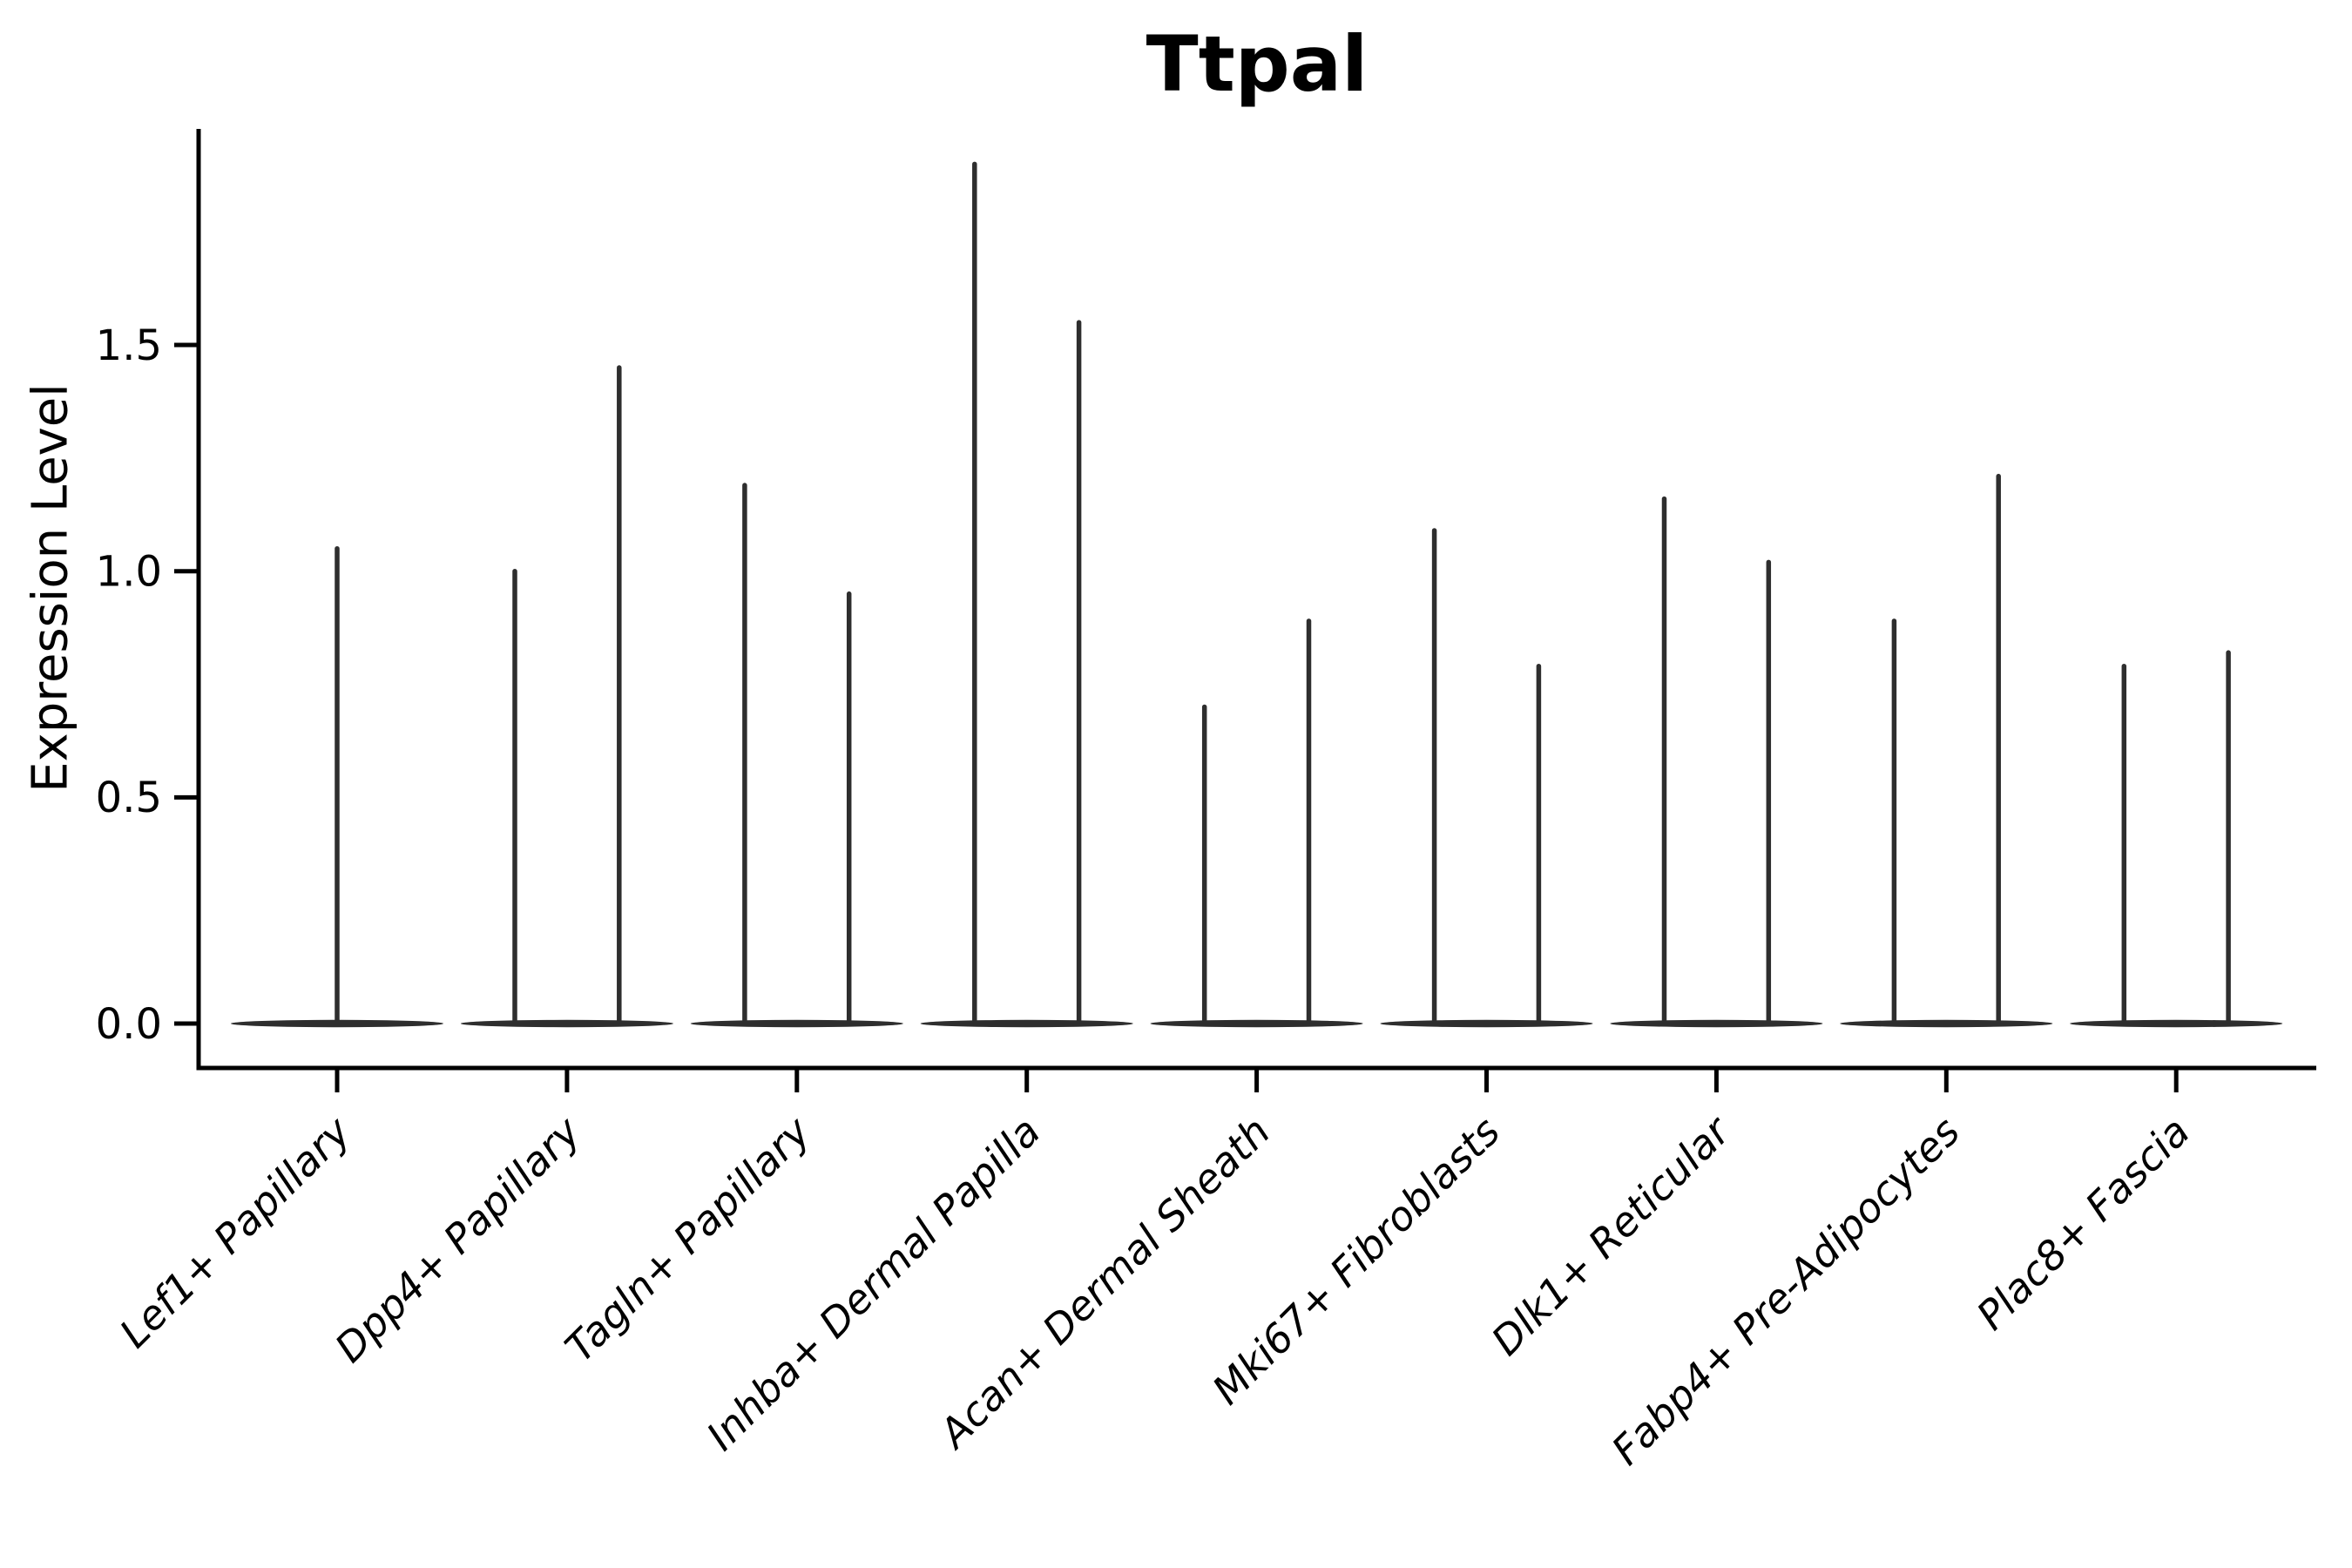  What do you see at coordinates (458, 1239) in the screenshot?
I see `x-tick-label: Dpp4+ Papillary` at bounding box center [458, 1239].